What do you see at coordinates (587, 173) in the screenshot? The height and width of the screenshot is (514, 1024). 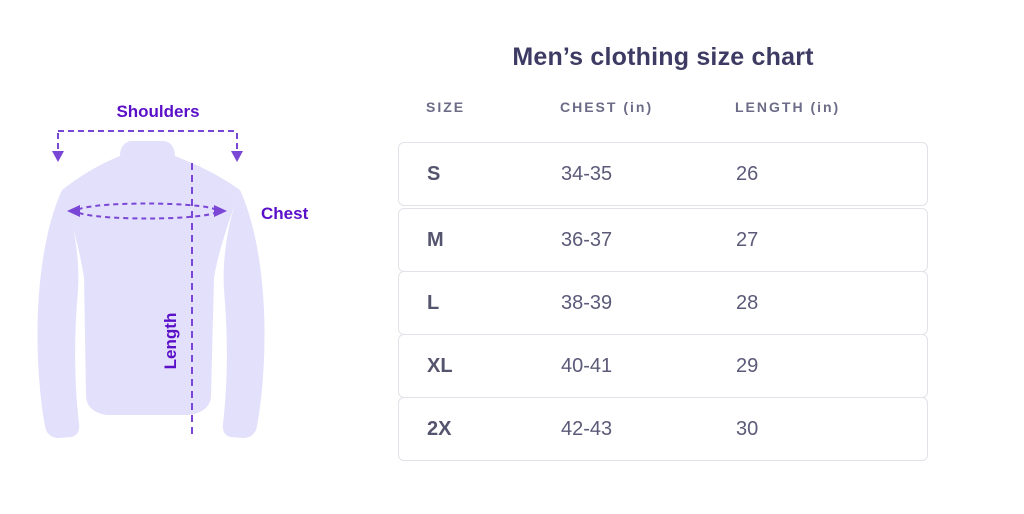 I see `chest-cell: 34-35` at bounding box center [587, 173].